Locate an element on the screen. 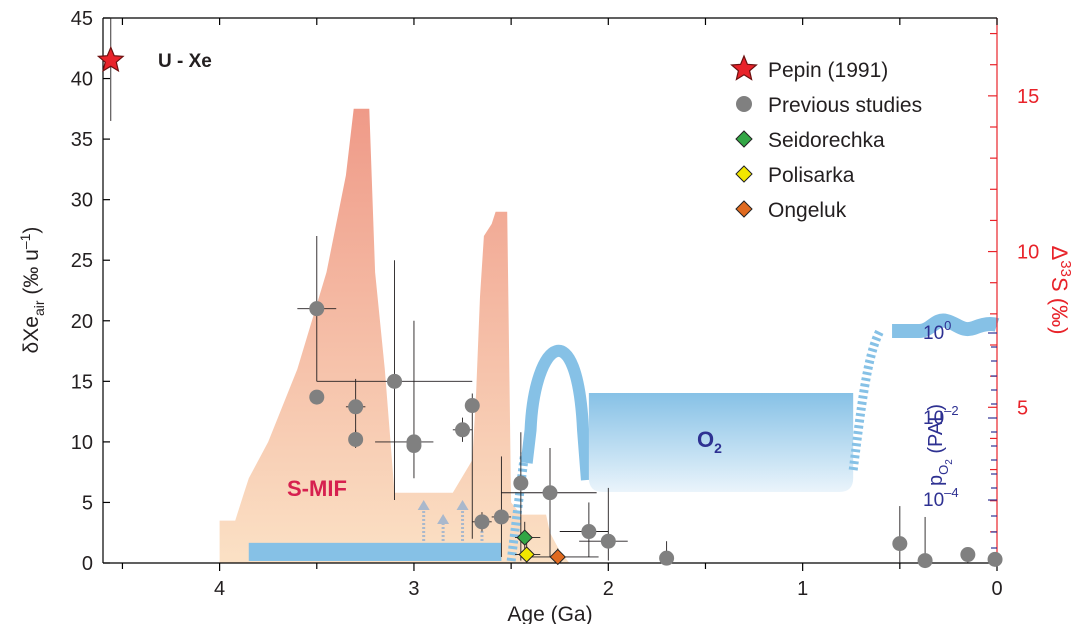 This screenshot has height=629, width=1078. y-axis-label-left: δXeair (‰ u–1) is located at coordinates (32, 290).